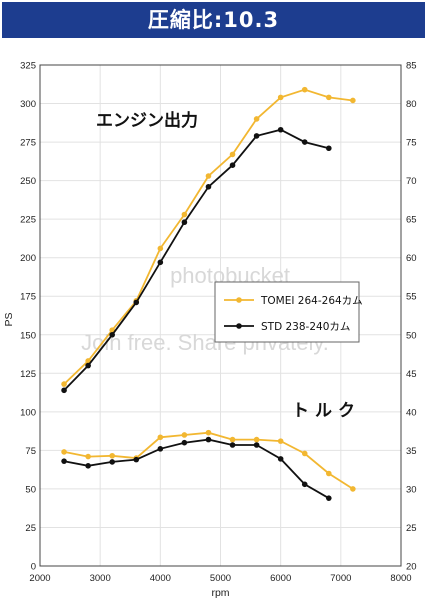 This screenshot has height=605, width=427. Describe the element at coordinates (411, 528) in the screenshot. I see `y-tick-label-right: 25` at that location.